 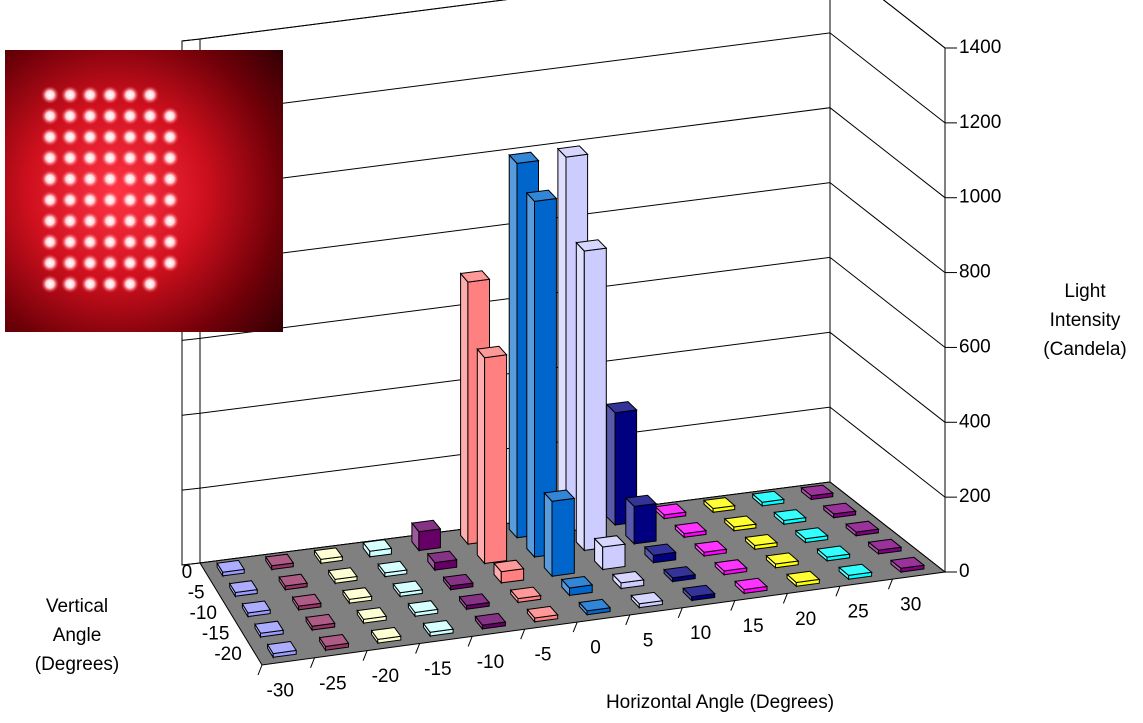 What do you see at coordinates (215, 633) in the screenshot?
I see `row-tick-label: -15` at bounding box center [215, 633].